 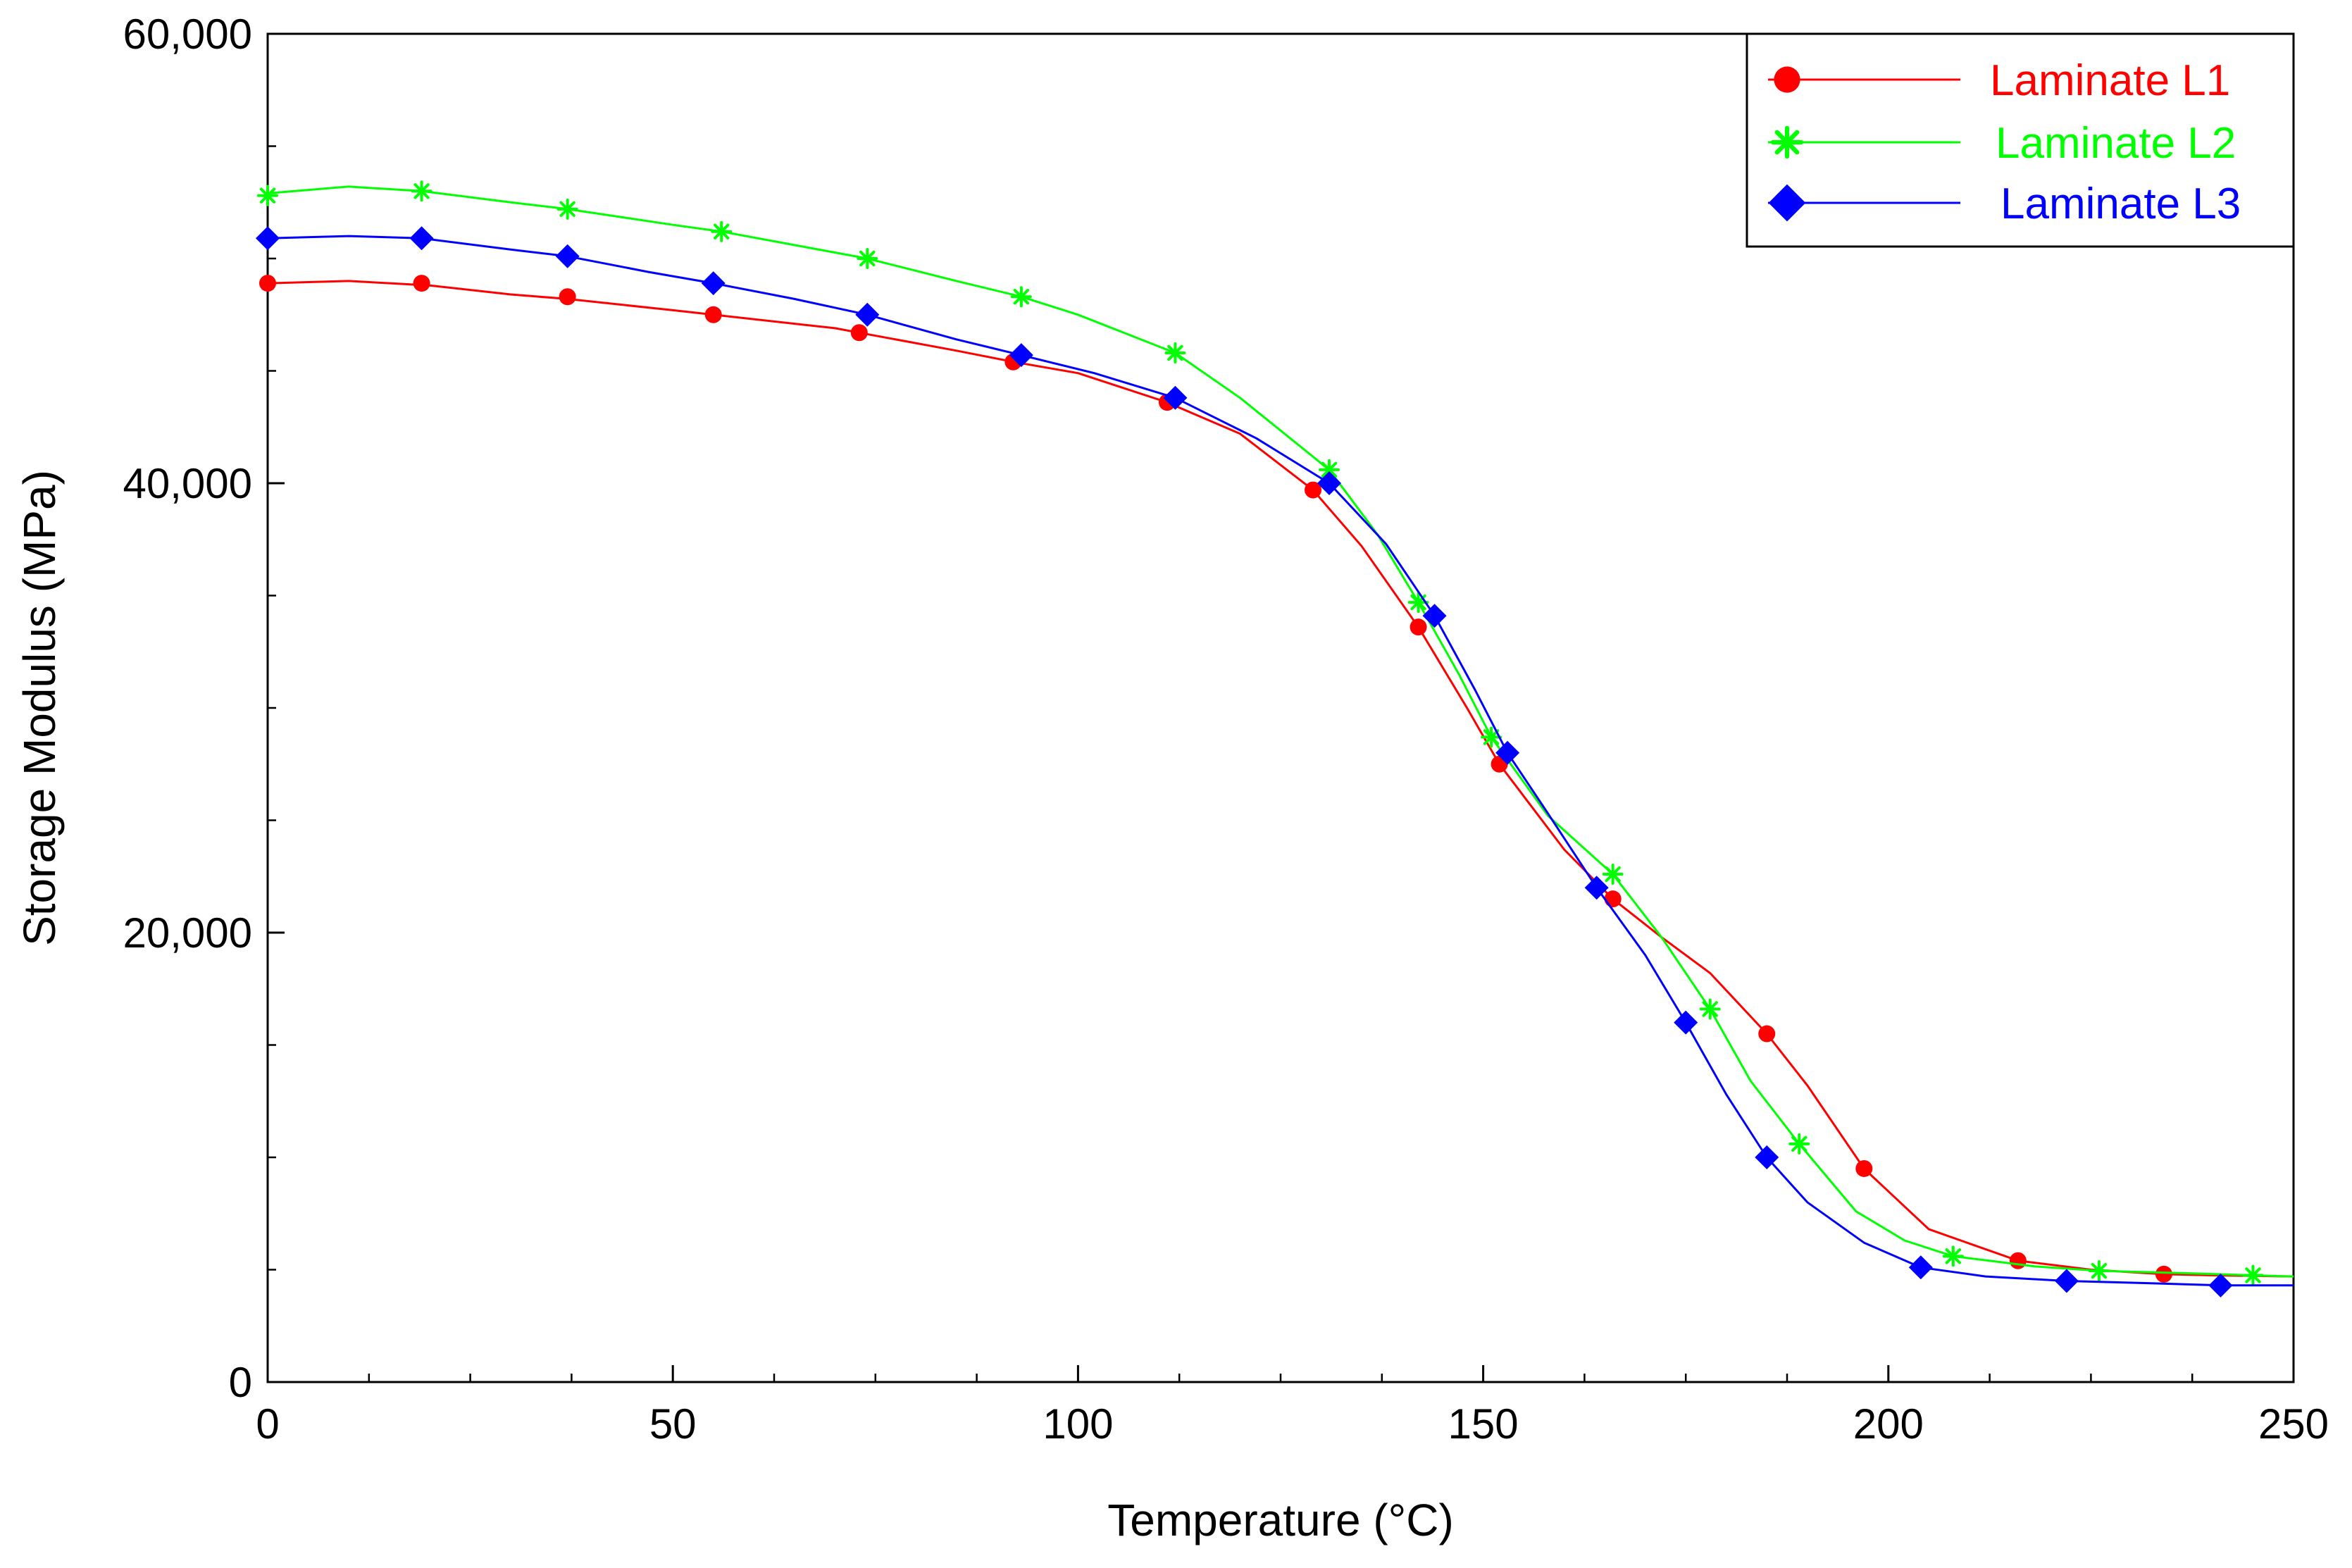 I want to click on y-tick-label: 0, so click(x=240, y=1382).